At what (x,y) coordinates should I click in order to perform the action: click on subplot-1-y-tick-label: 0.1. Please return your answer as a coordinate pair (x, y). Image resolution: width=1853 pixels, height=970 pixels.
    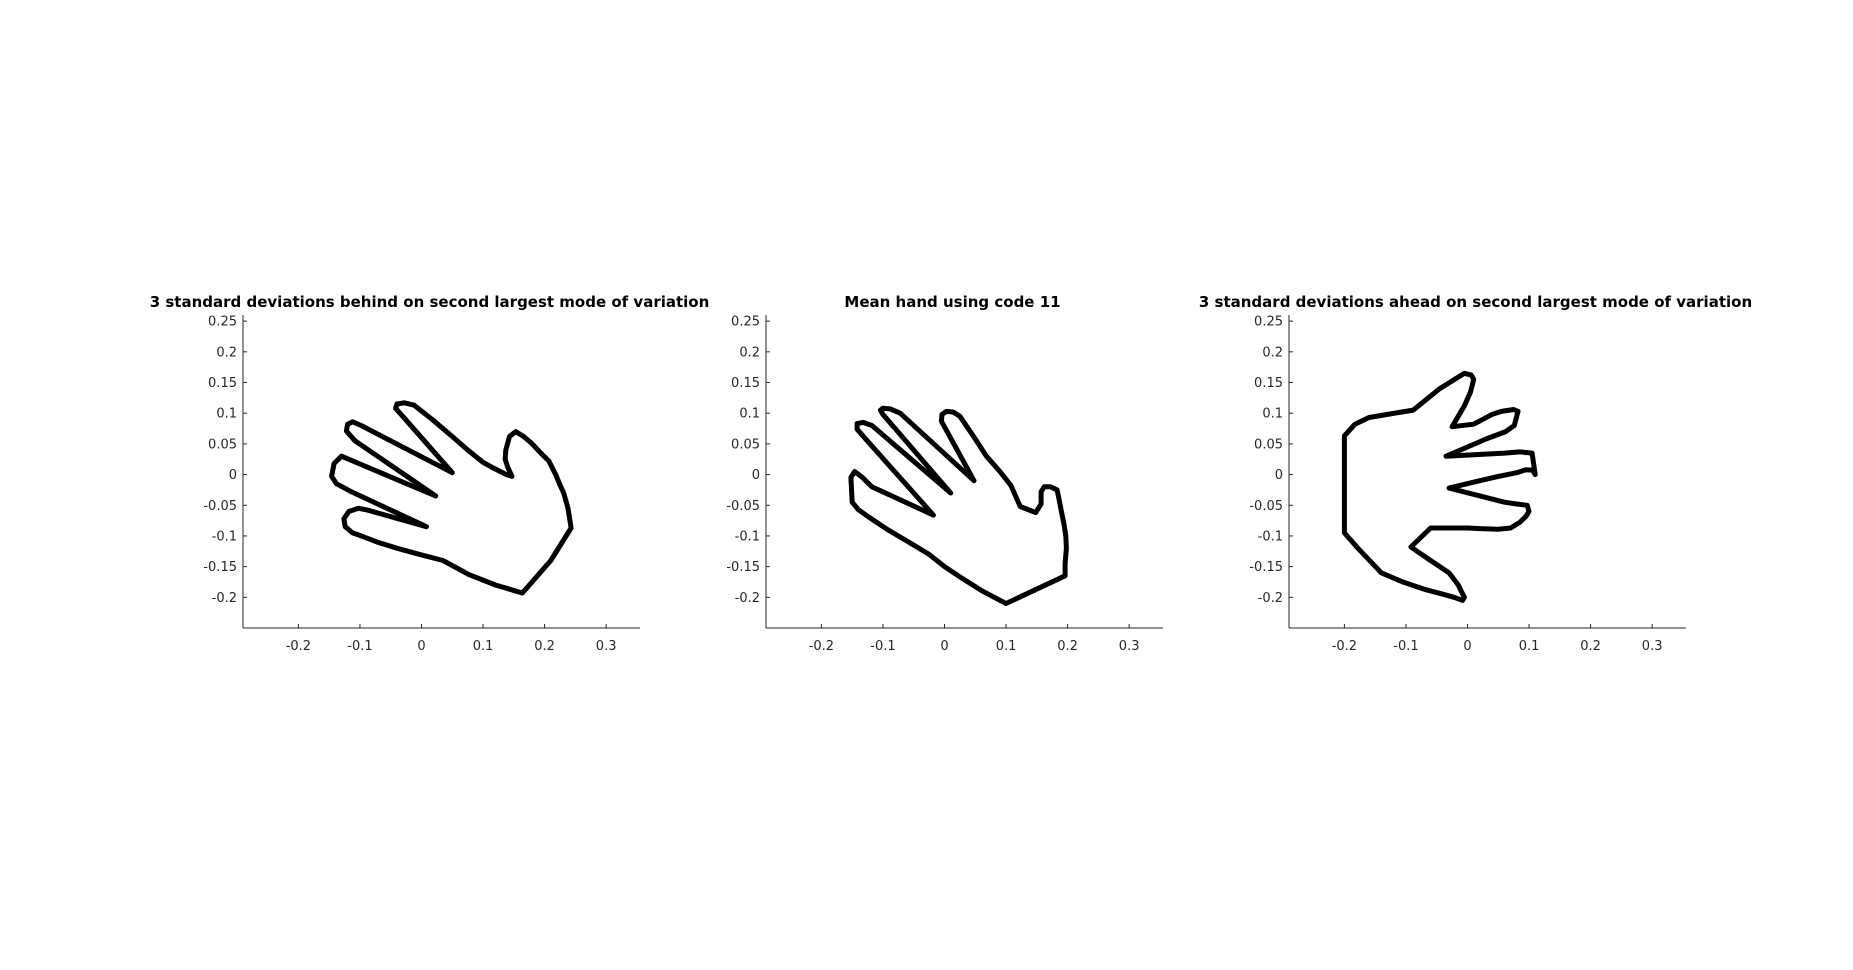
    Looking at the image, I should click on (226, 414).